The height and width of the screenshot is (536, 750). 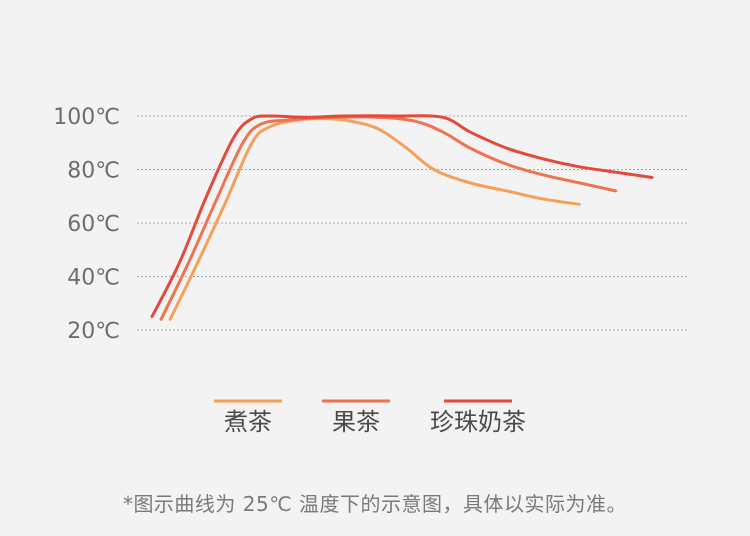 I want to click on y-tick-label: 60℃, so click(x=93, y=224).